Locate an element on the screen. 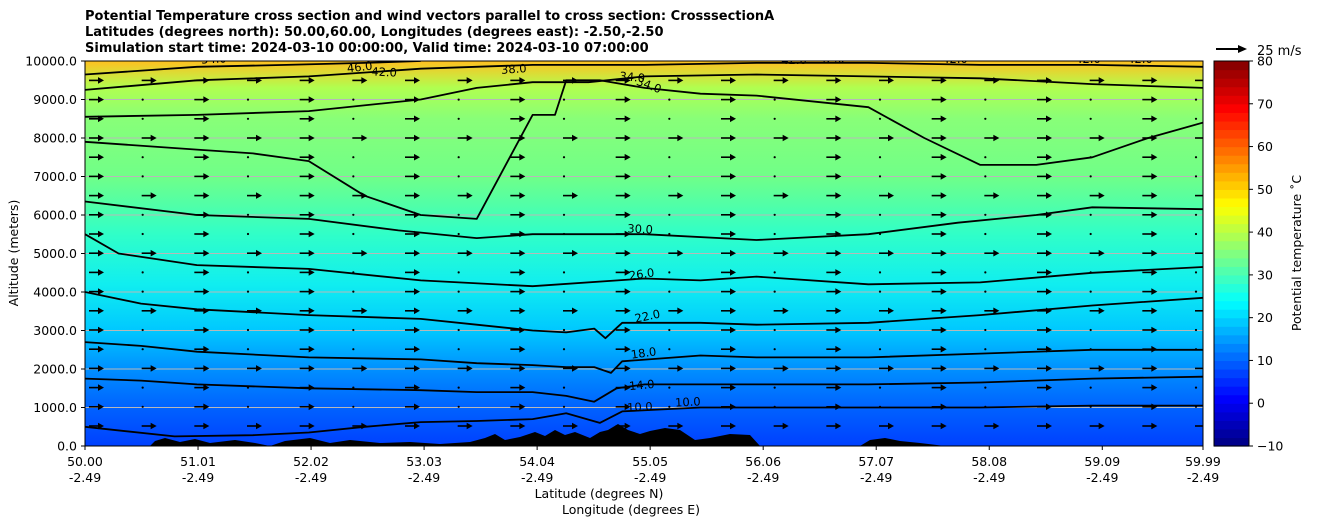 The image size is (1320, 526). x-tick-lat-label-10: 59.99 is located at coordinates (1203, 461).